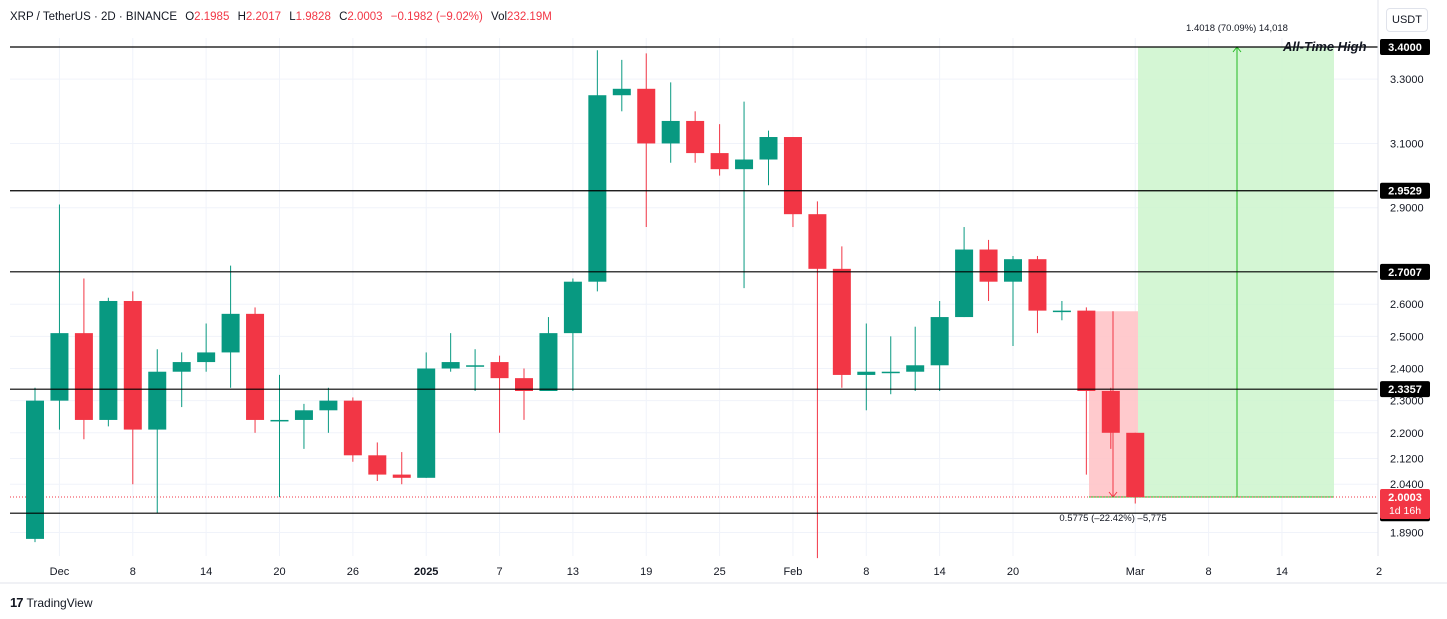  Describe the element at coordinates (94, 17) in the screenshot. I see `symbol-title: XRP / TetherUS · 2D · BINANCE` at that location.